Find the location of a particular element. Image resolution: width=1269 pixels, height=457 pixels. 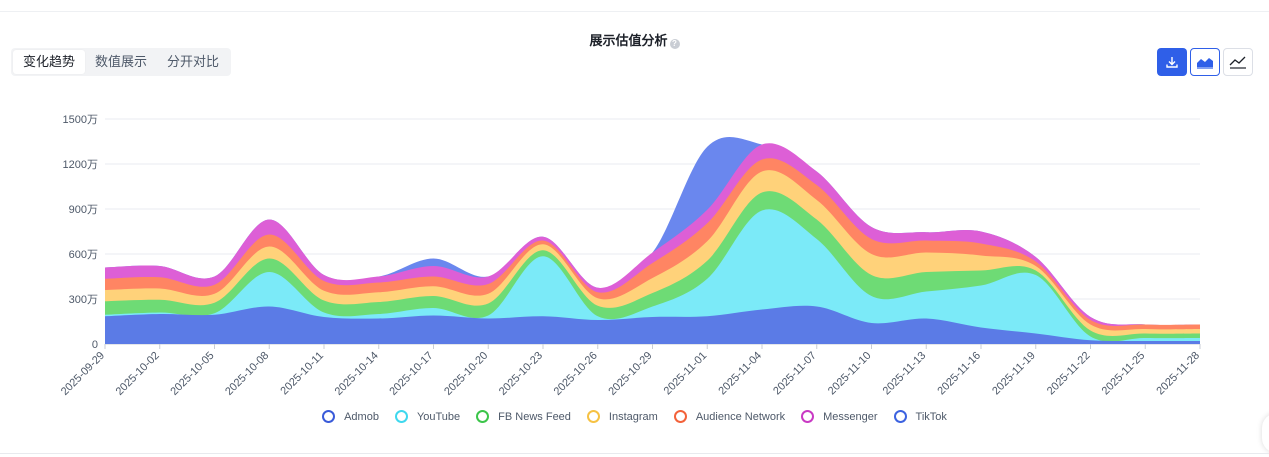

chart-title: 展示估值分析 is located at coordinates (628, 40).